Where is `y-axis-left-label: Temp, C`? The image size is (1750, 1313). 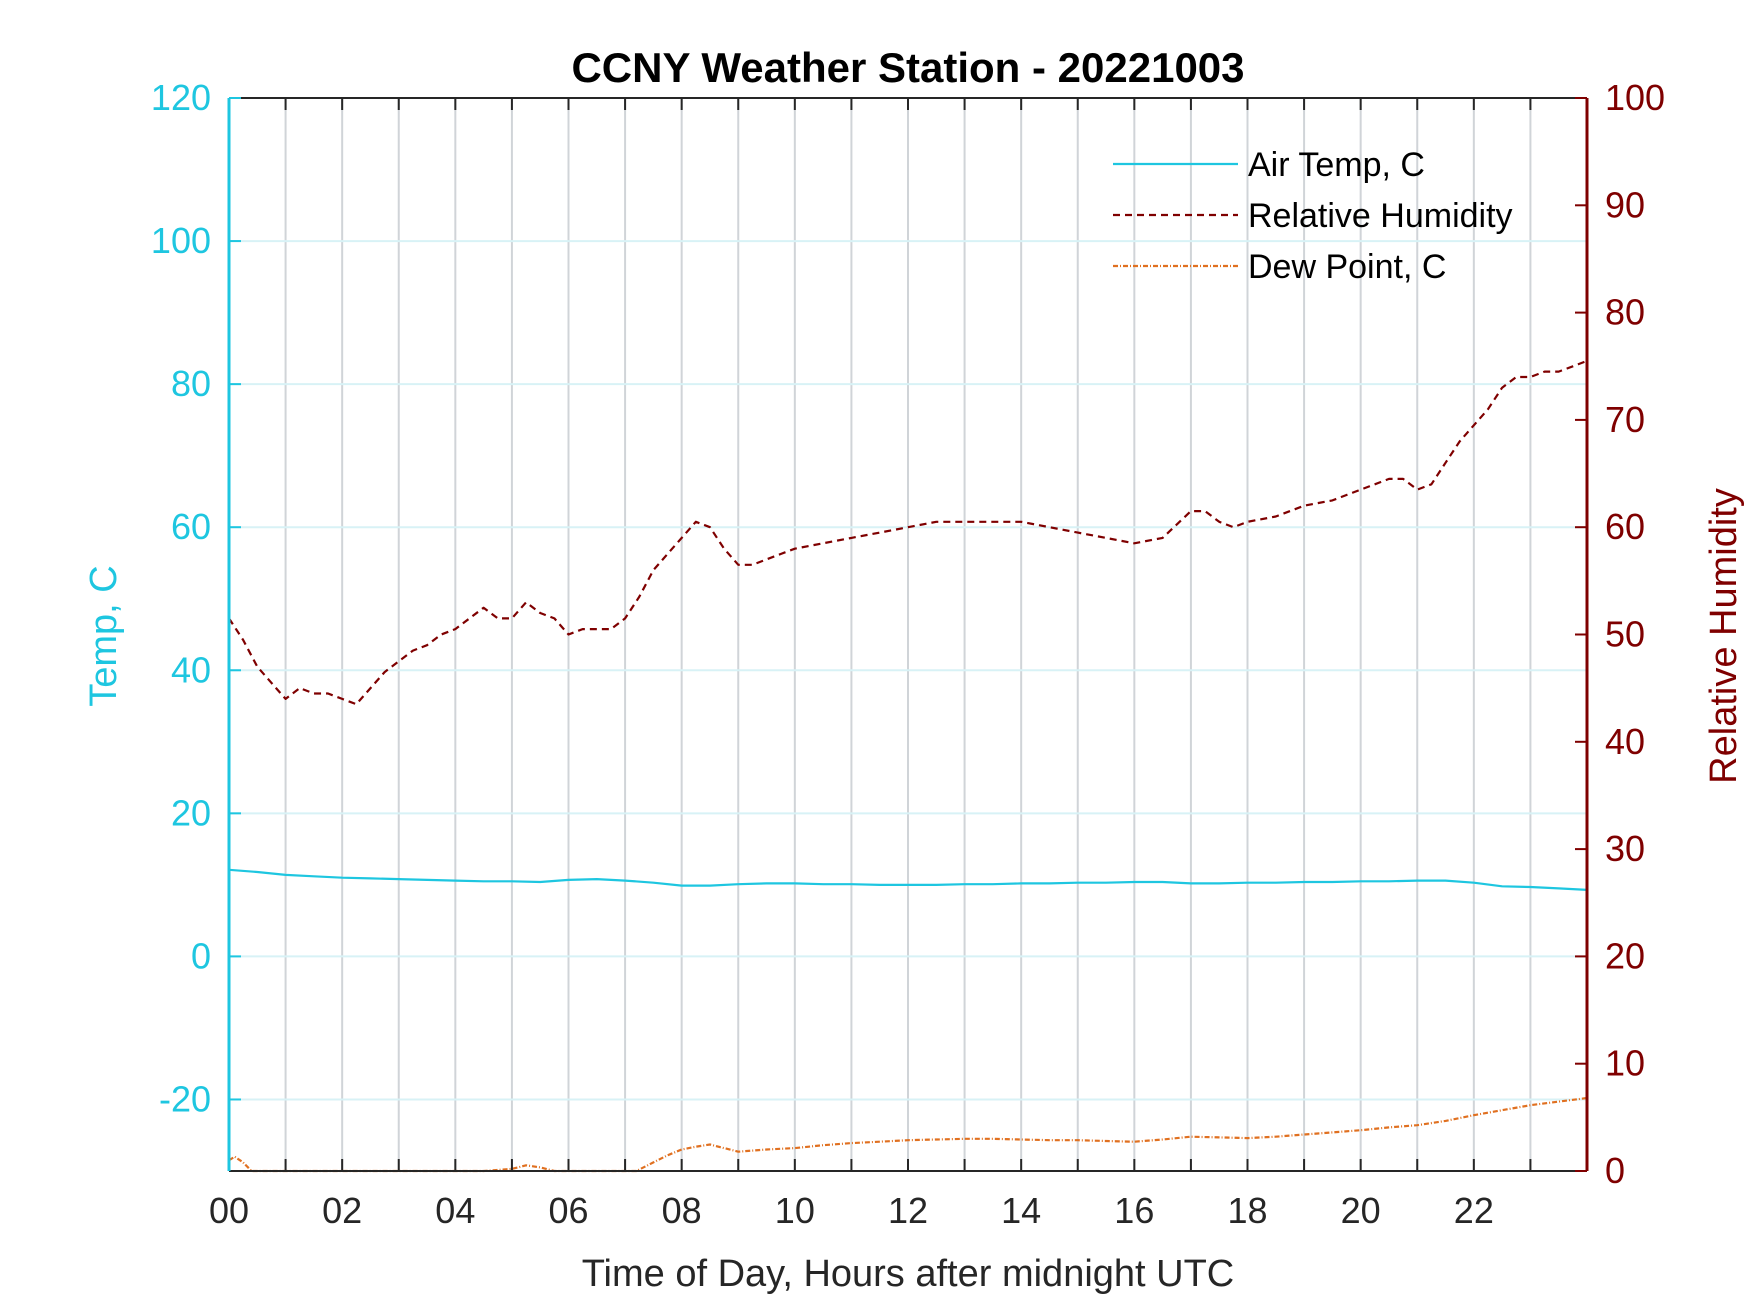 y-axis-left-label: Temp, C is located at coordinates (104, 635).